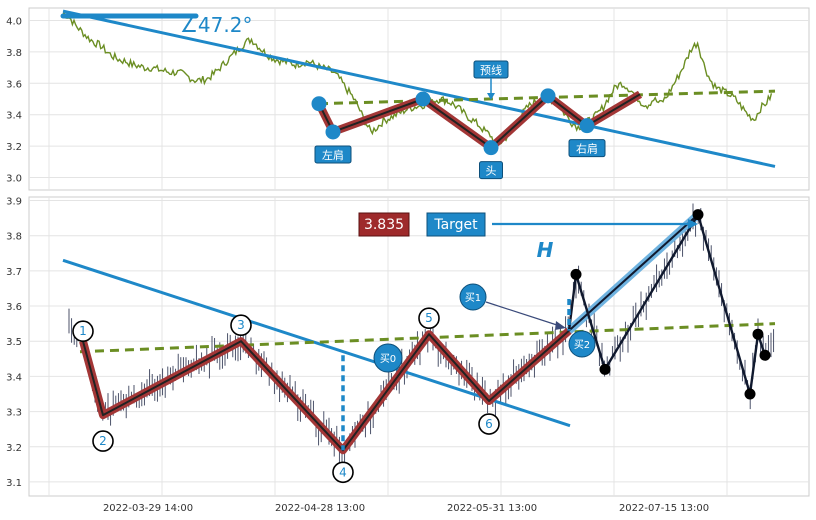 The image size is (816, 520). What do you see at coordinates (148, 508) in the screenshot?
I see `bottom-x-tick-label: 2022-03-29 14:00` at bounding box center [148, 508].